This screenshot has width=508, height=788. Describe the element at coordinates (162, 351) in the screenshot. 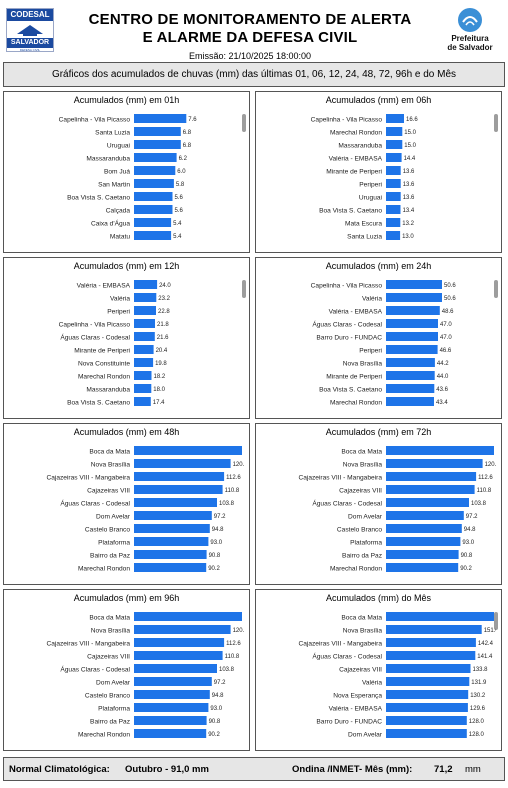

I see `bar-value-label: 20.4` at that location.